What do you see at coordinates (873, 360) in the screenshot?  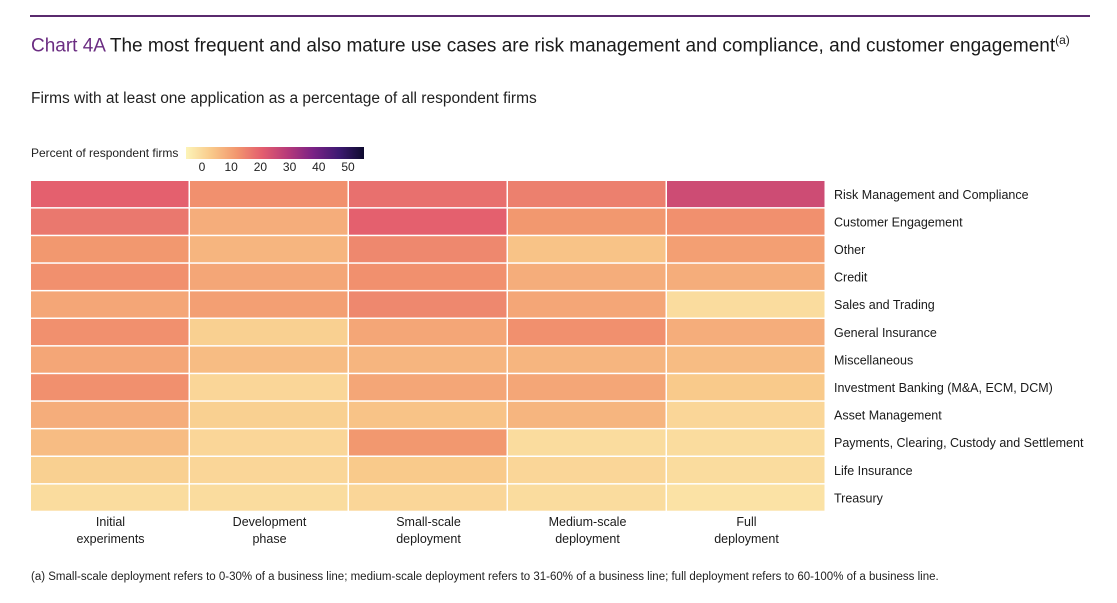 I see `row-label: Miscellaneous` at bounding box center [873, 360].